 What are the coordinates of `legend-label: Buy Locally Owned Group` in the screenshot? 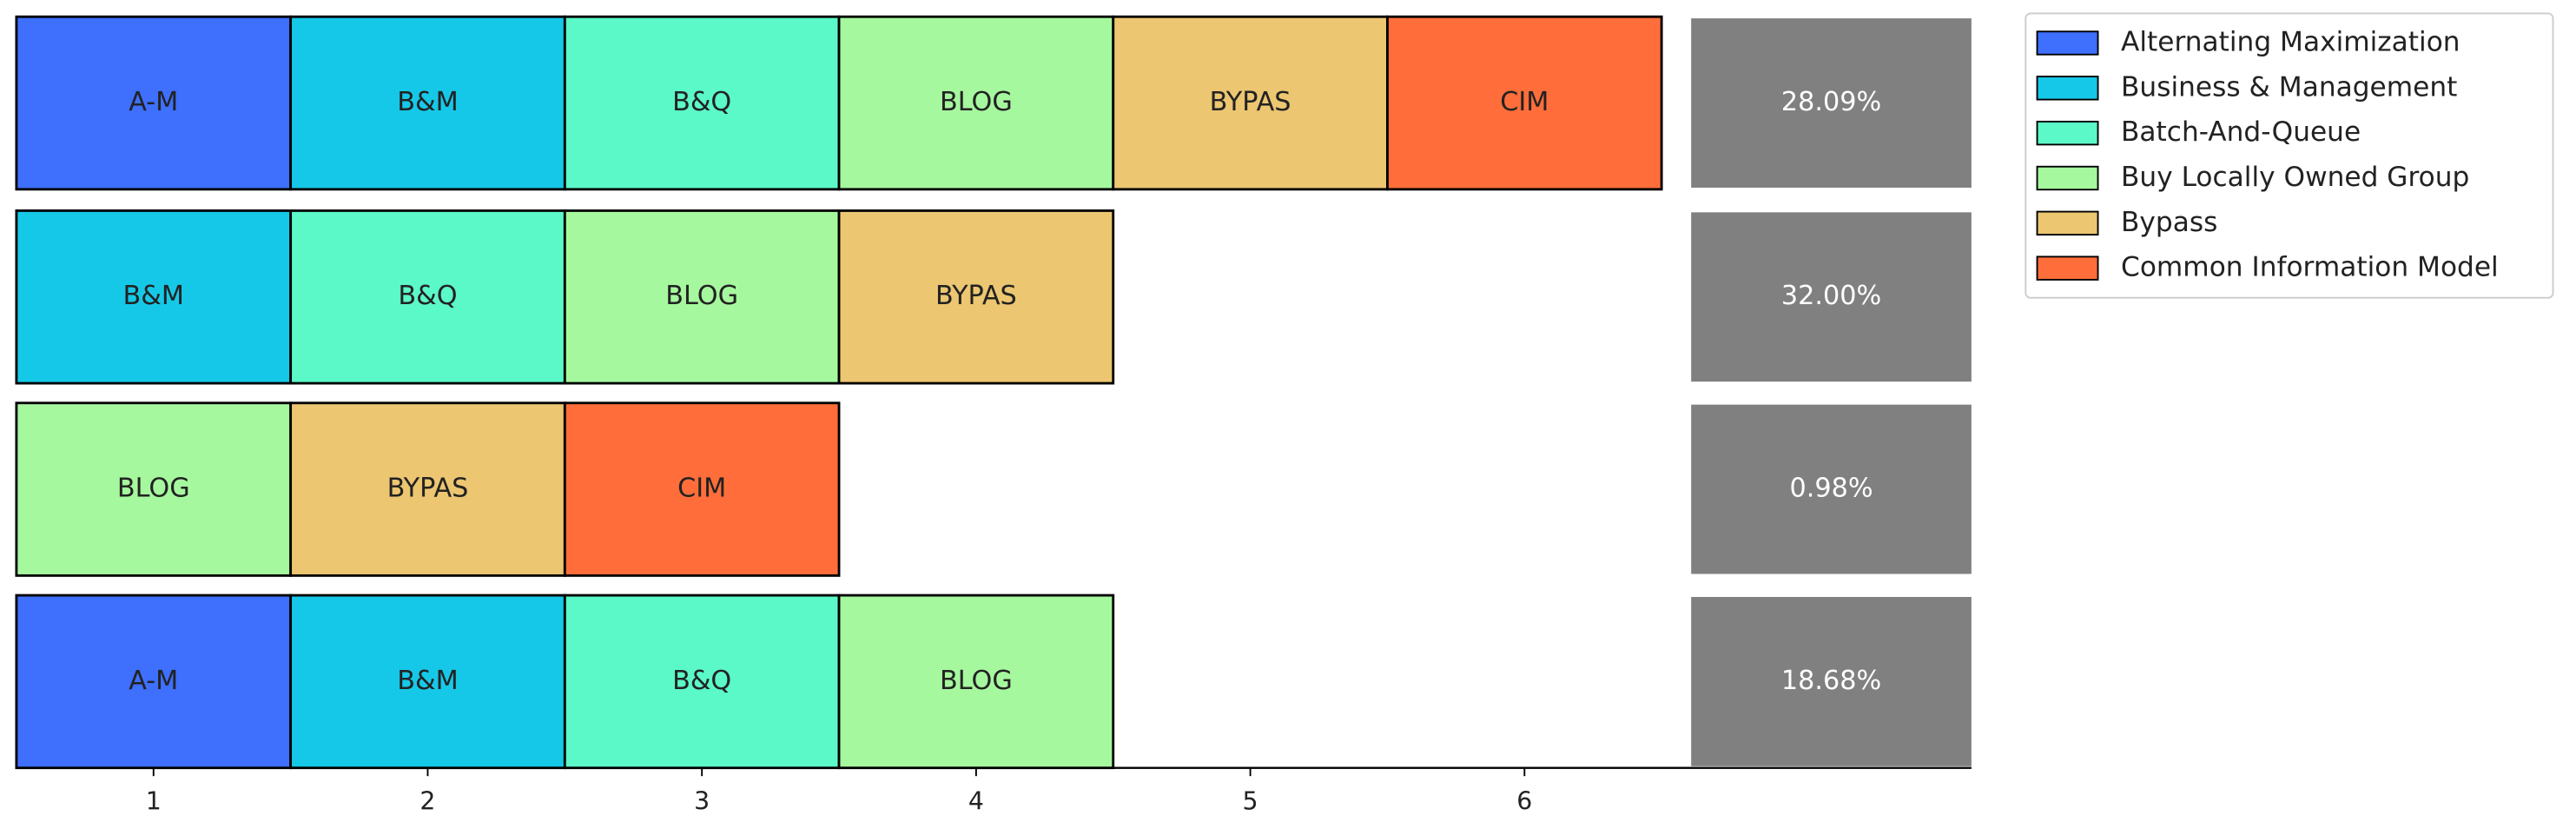 It's located at (2295, 177).